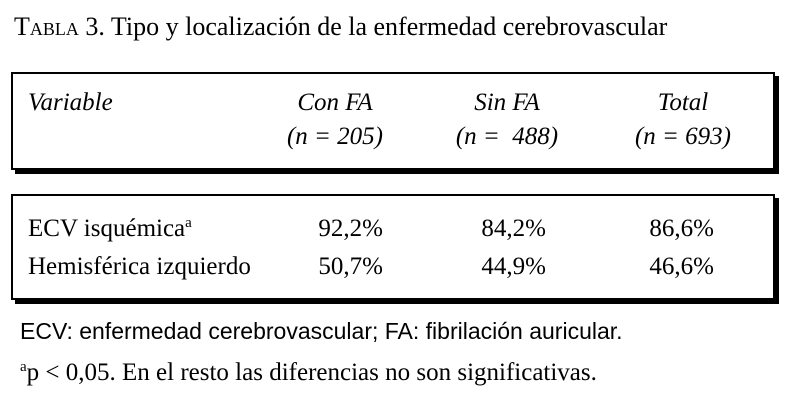 The width and height of the screenshot is (792, 406). What do you see at coordinates (107, 228) in the screenshot?
I see `row-label-text: ECV isquémica` at bounding box center [107, 228].